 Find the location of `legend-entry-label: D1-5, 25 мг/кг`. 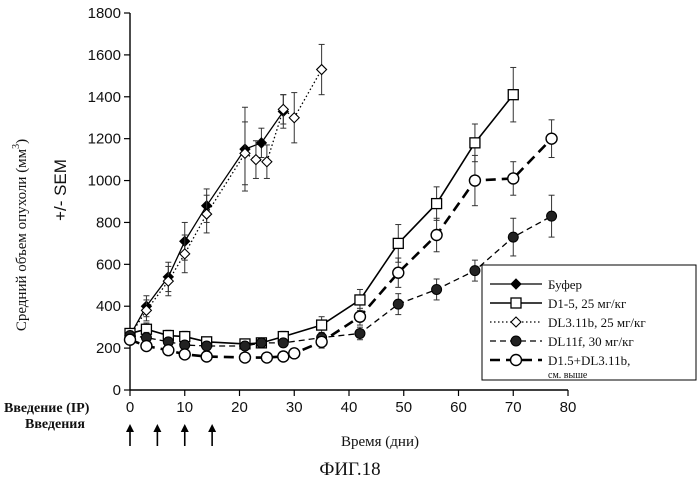

legend-entry-label: D1-5, 25 мг/кг is located at coordinates (587, 303).